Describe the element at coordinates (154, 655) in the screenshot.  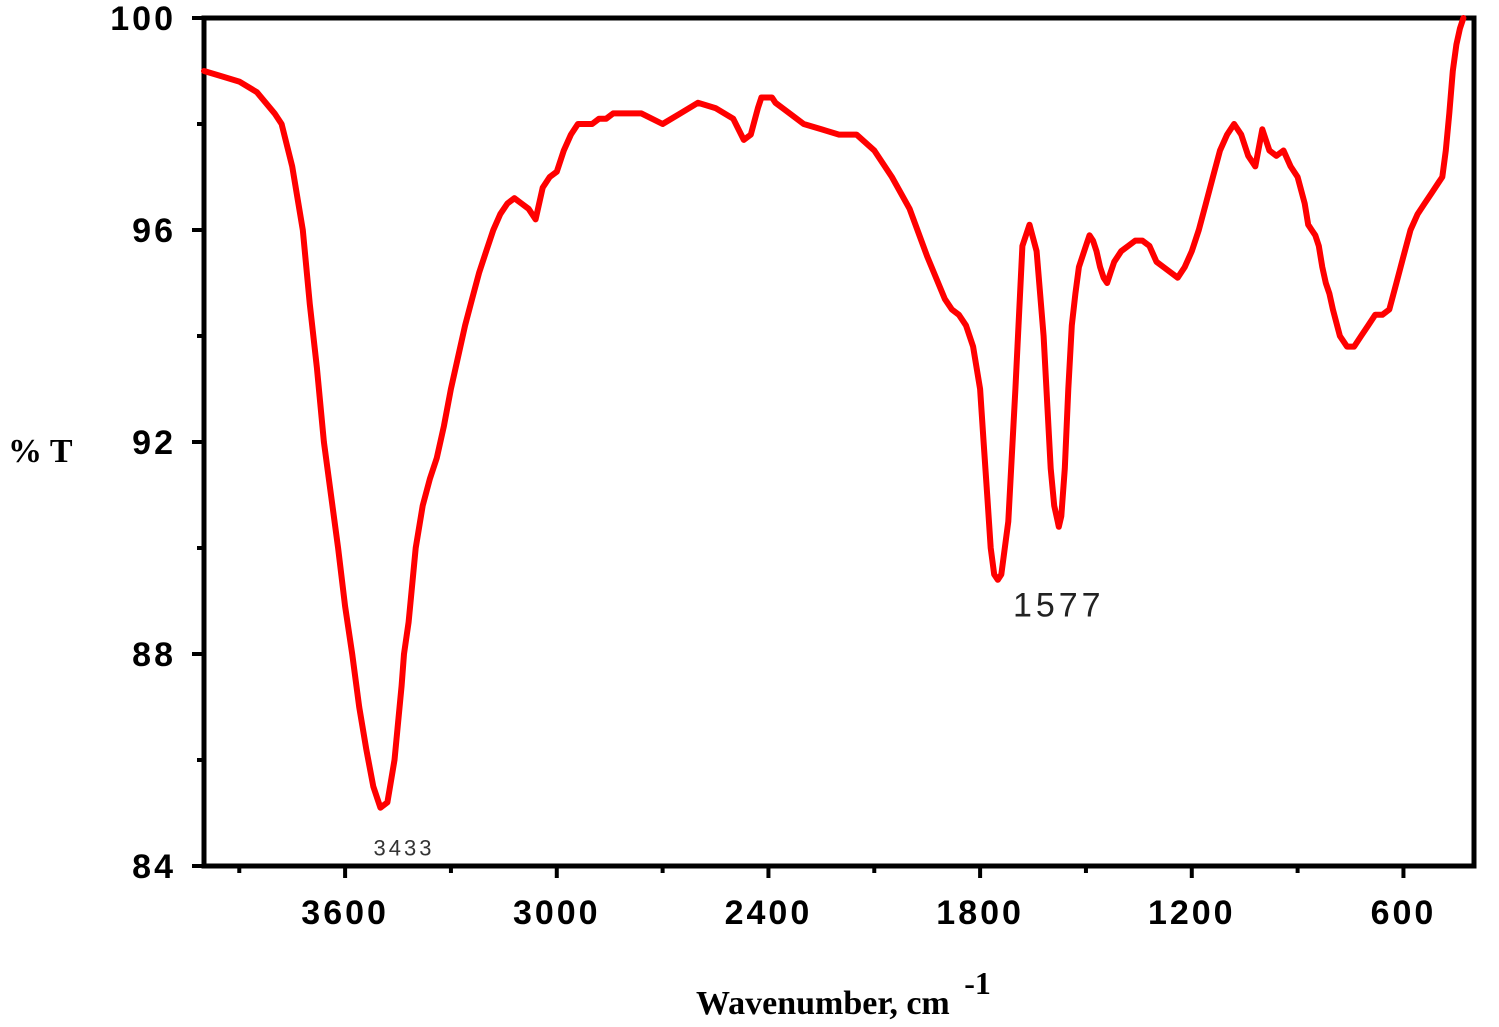
I see `y-tick-label: 88` at that location.